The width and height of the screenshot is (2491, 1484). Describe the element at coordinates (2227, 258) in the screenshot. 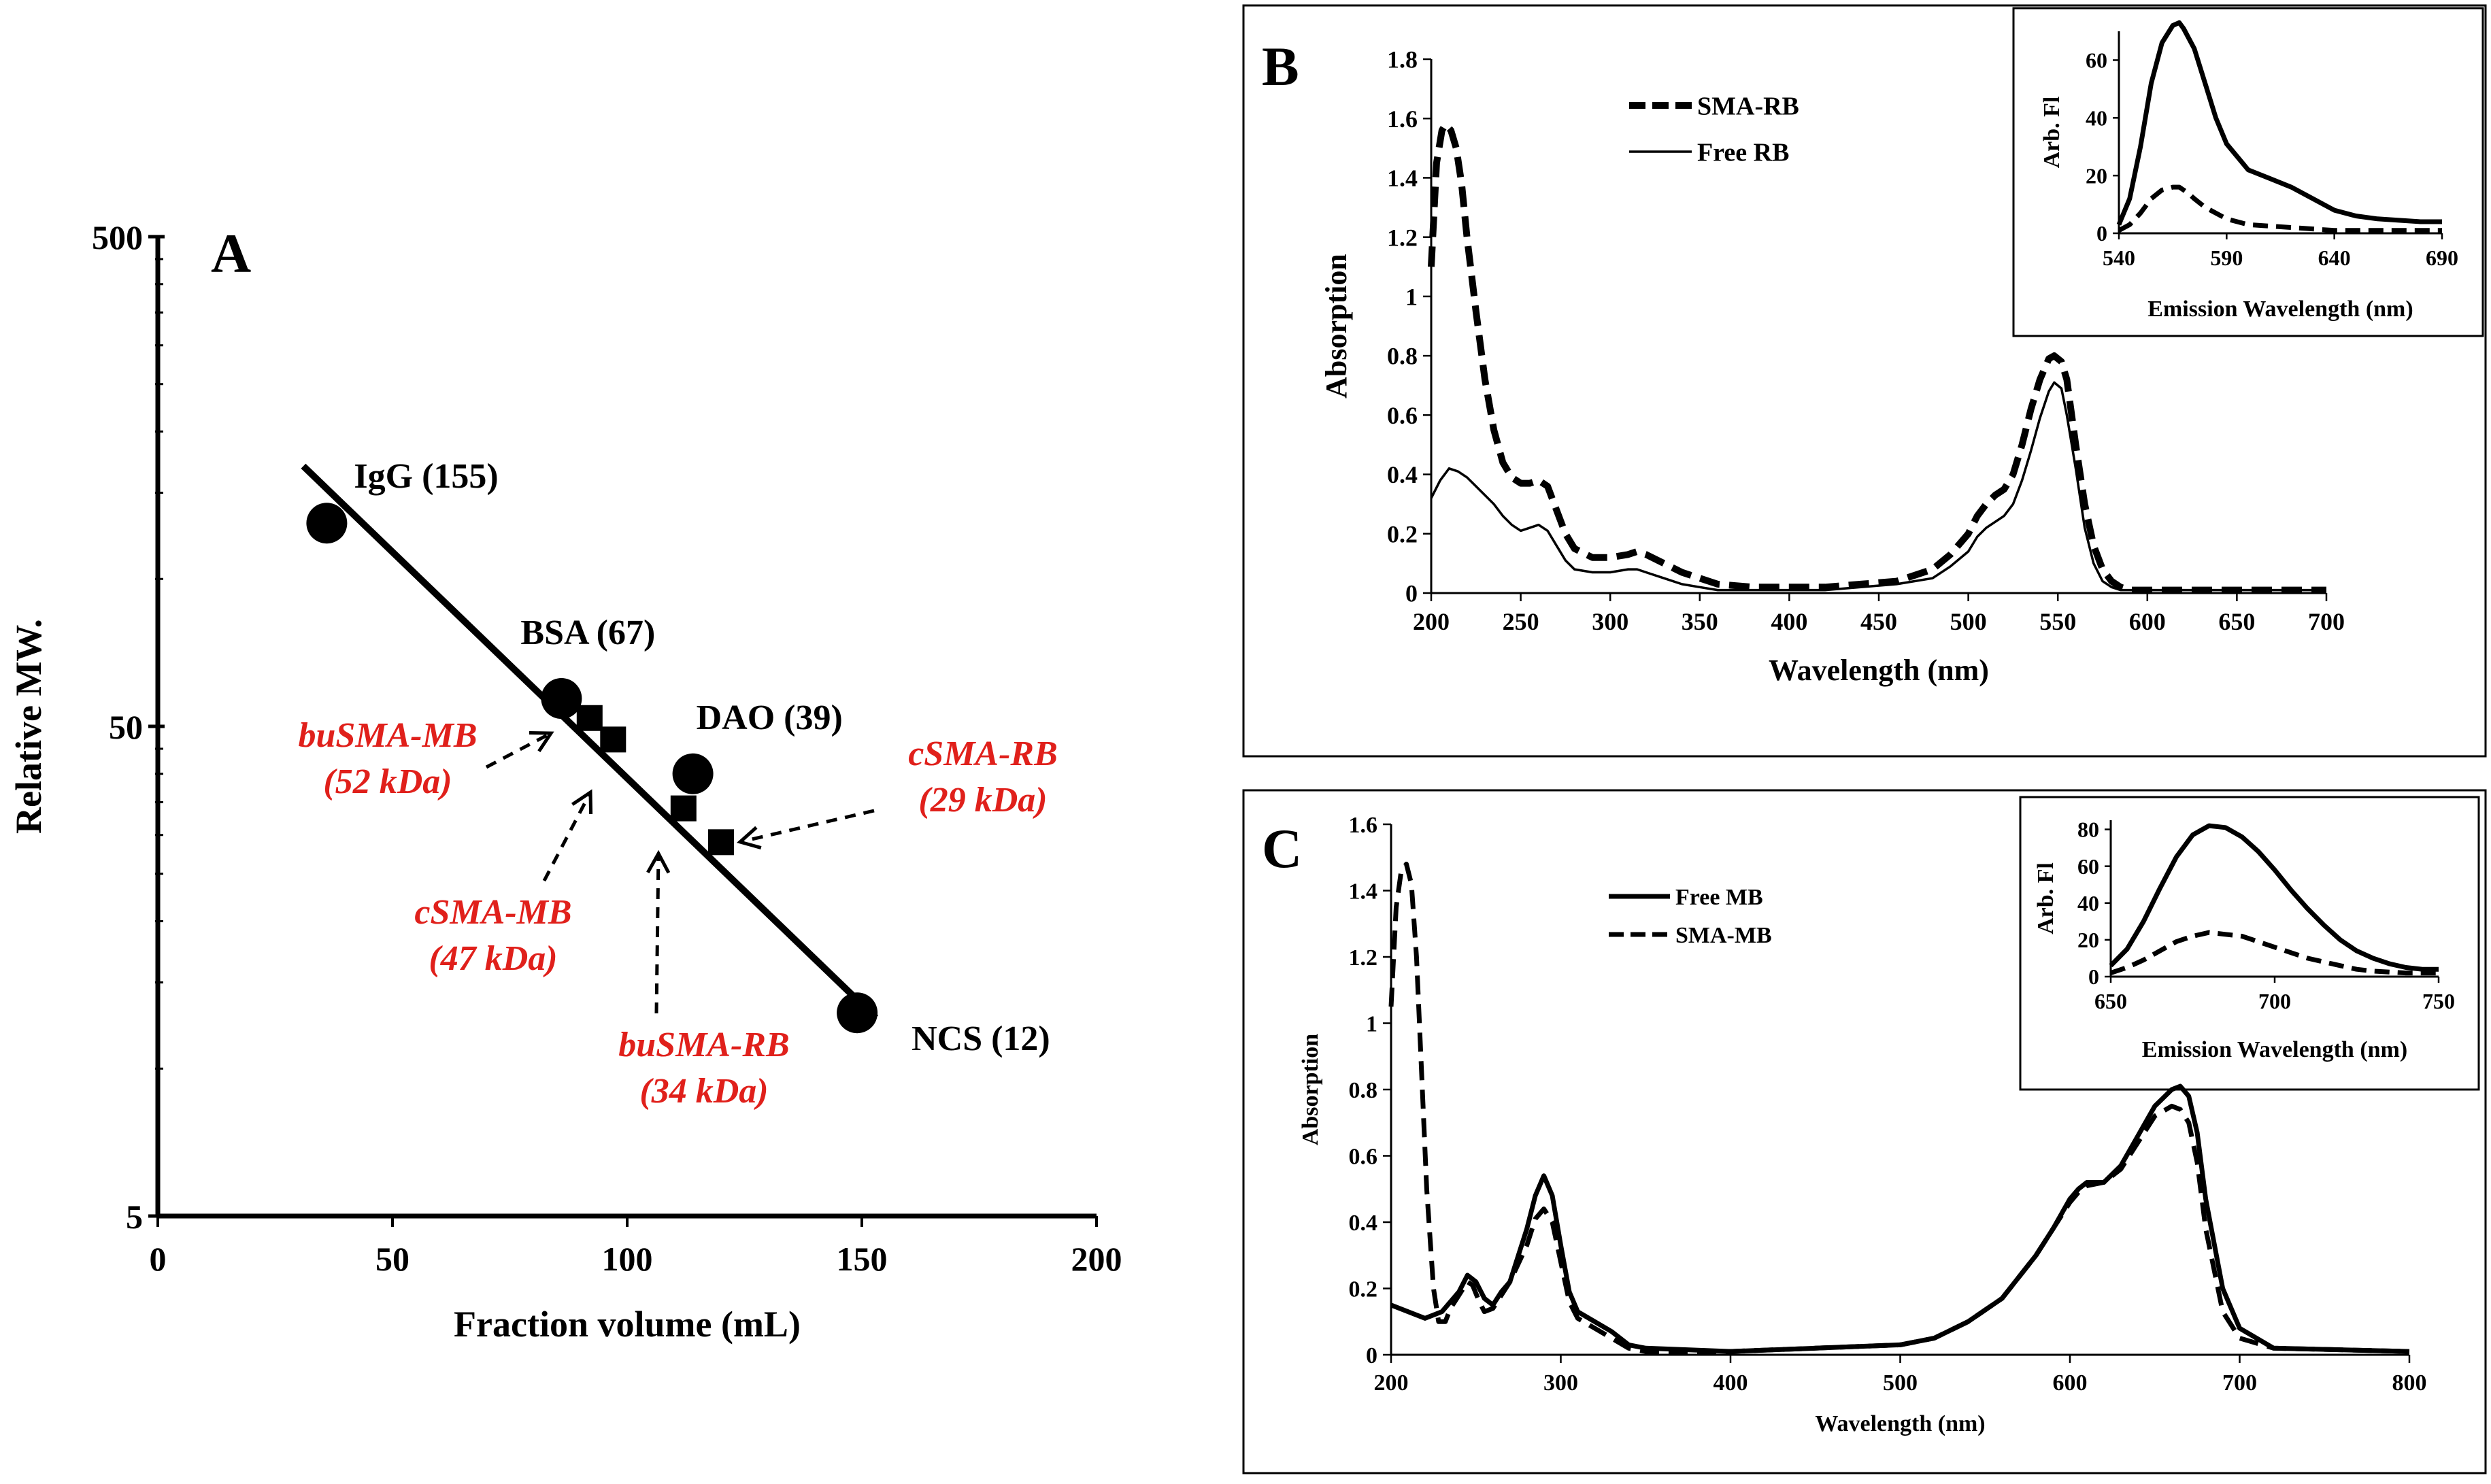

I see `x-tick-label: 590` at that location.